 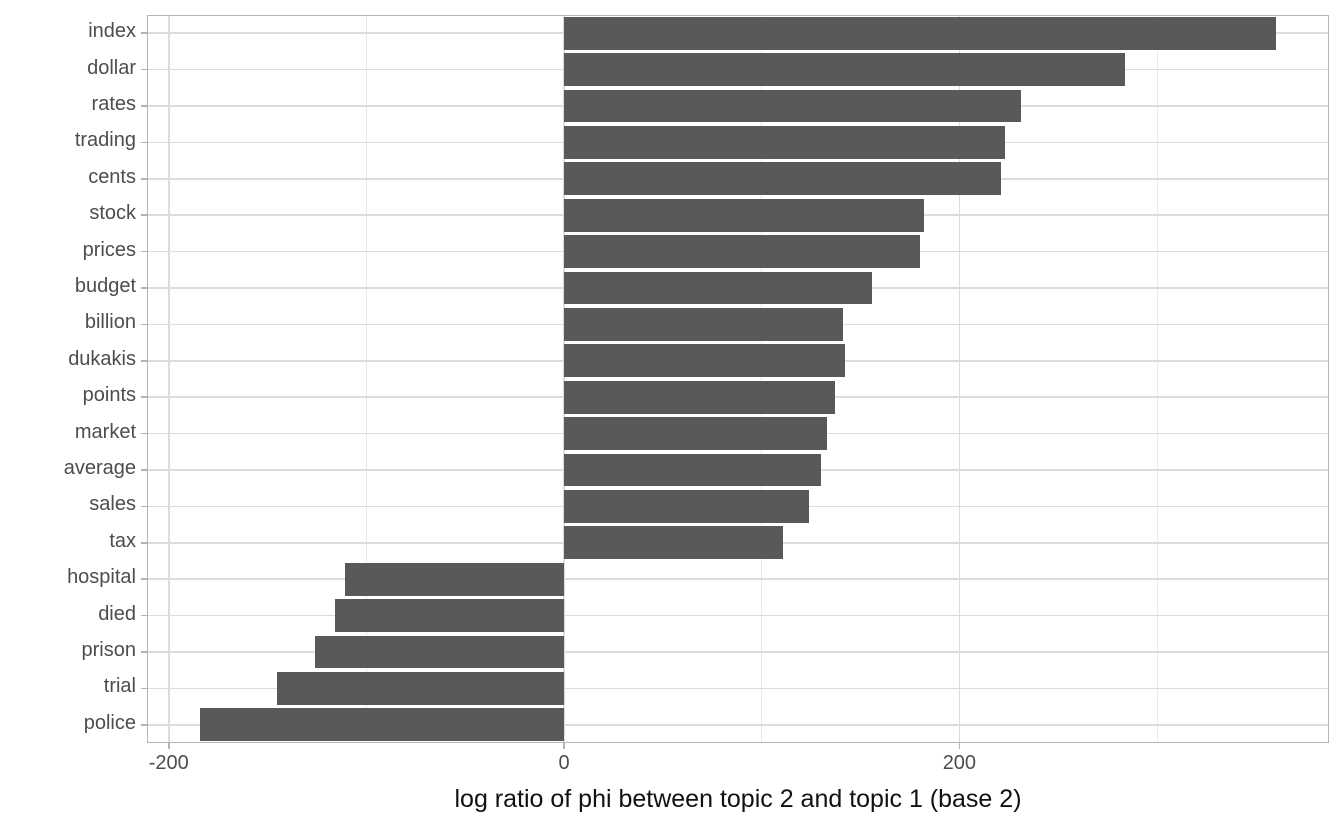 I want to click on y-axis-label-index: index, so click(x=112, y=31).